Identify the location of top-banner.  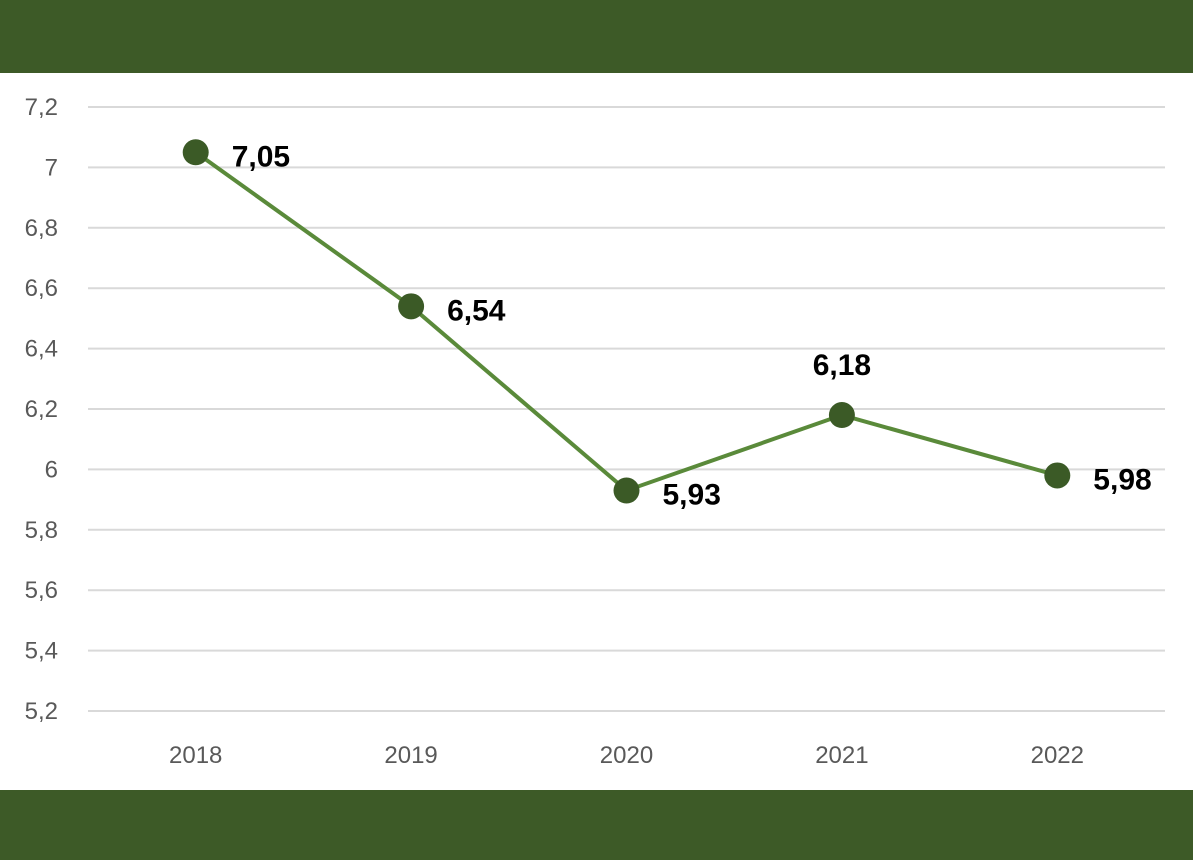
(596, 36).